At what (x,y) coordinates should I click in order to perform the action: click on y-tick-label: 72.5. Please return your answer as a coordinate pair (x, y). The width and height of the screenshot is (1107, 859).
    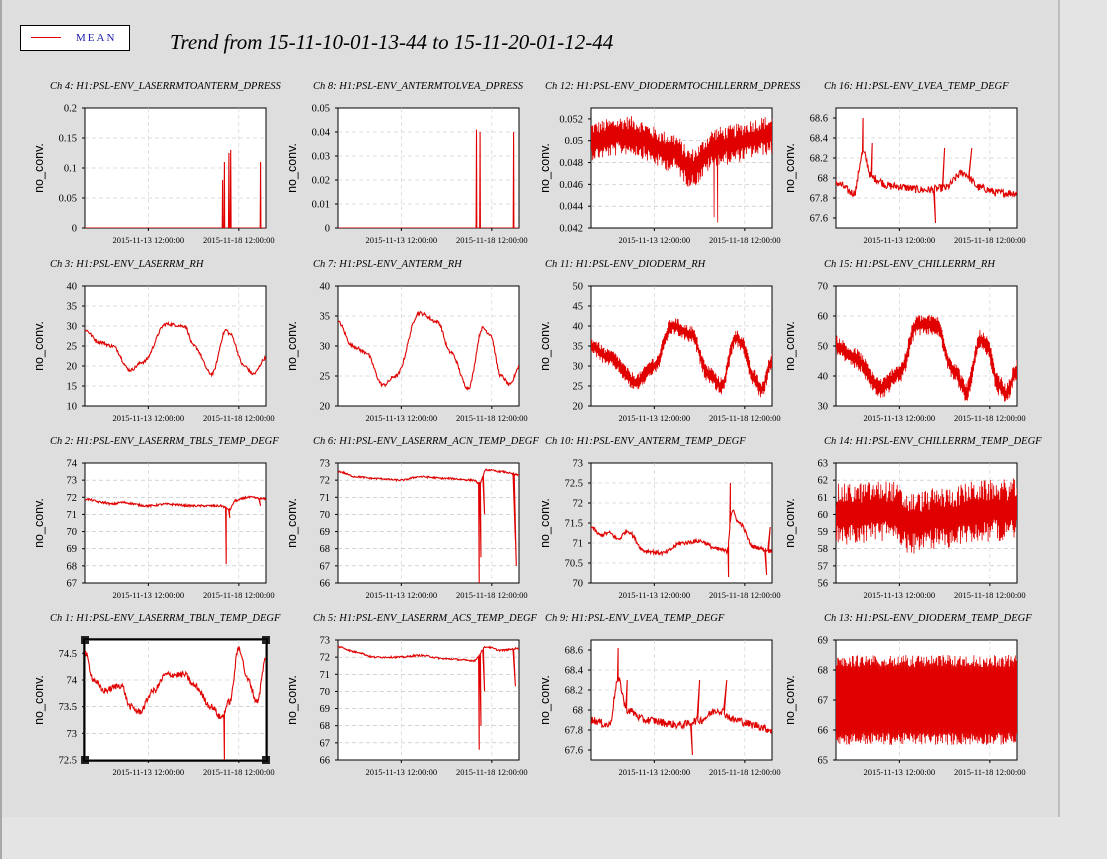
    Looking at the image, I should click on (68, 761).